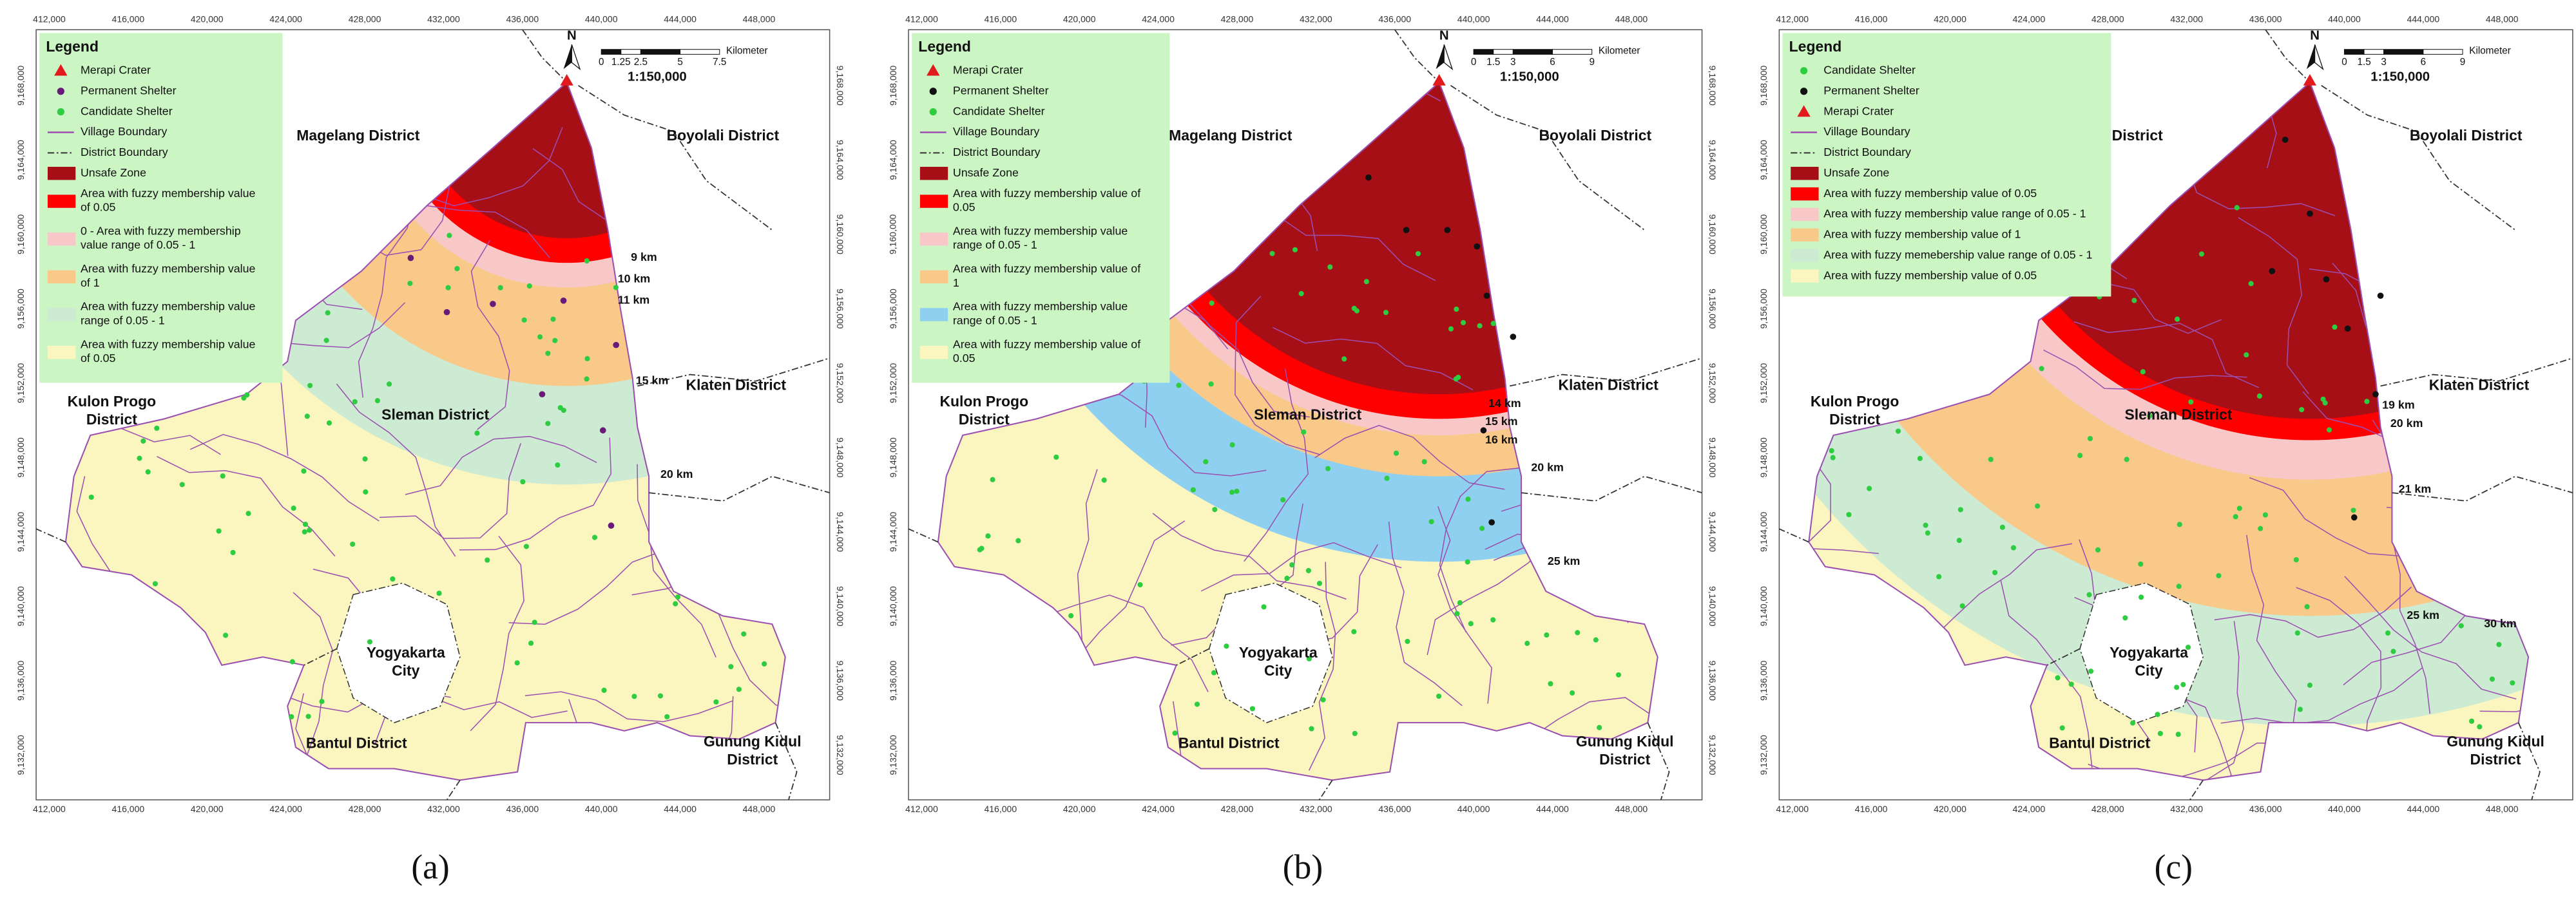  I want to click on distance-label: 16 km, so click(1501, 439).